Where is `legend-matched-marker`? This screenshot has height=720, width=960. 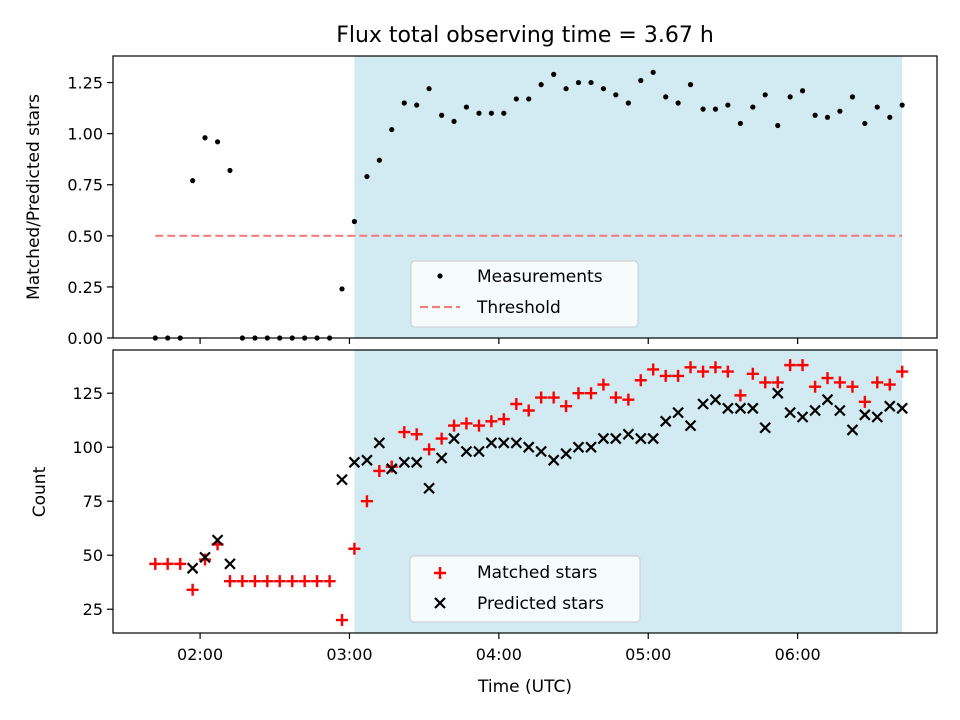 legend-matched-marker is located at coordinates (440, 573).